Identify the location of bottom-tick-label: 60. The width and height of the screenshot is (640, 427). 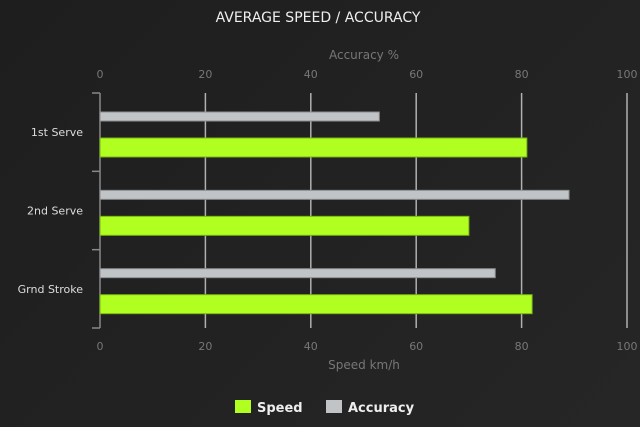
(416, 346).